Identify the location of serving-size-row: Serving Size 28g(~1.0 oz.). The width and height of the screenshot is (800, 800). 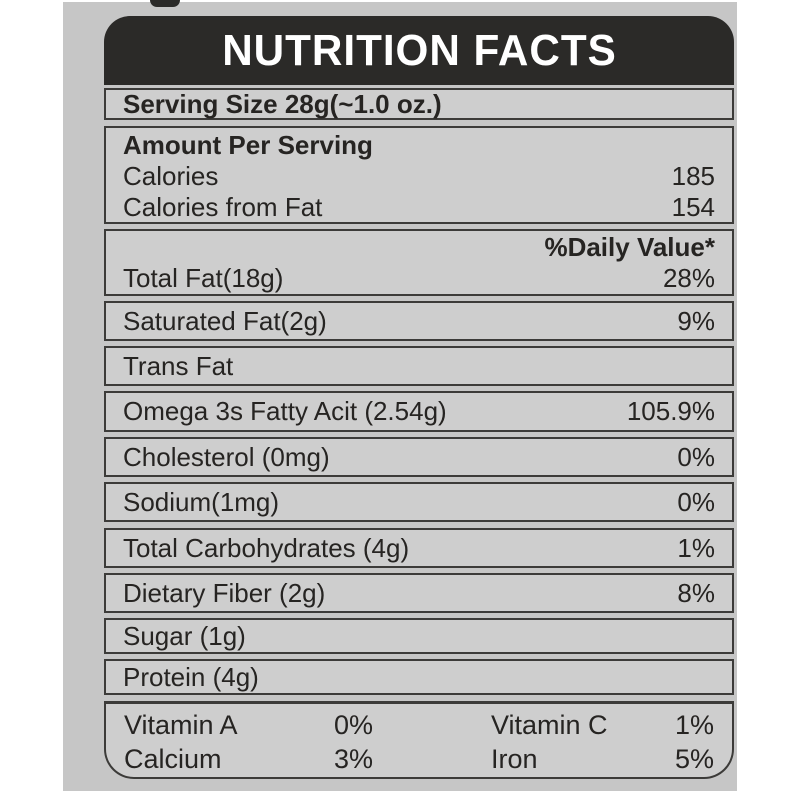
(419, 104).